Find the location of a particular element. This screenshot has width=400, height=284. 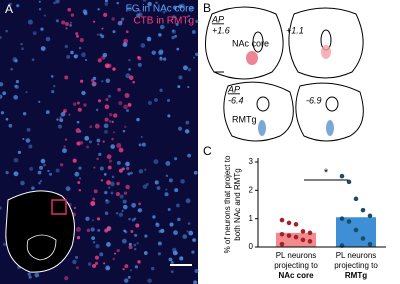

region-label: RMTg is located at coordinates (244, 119).